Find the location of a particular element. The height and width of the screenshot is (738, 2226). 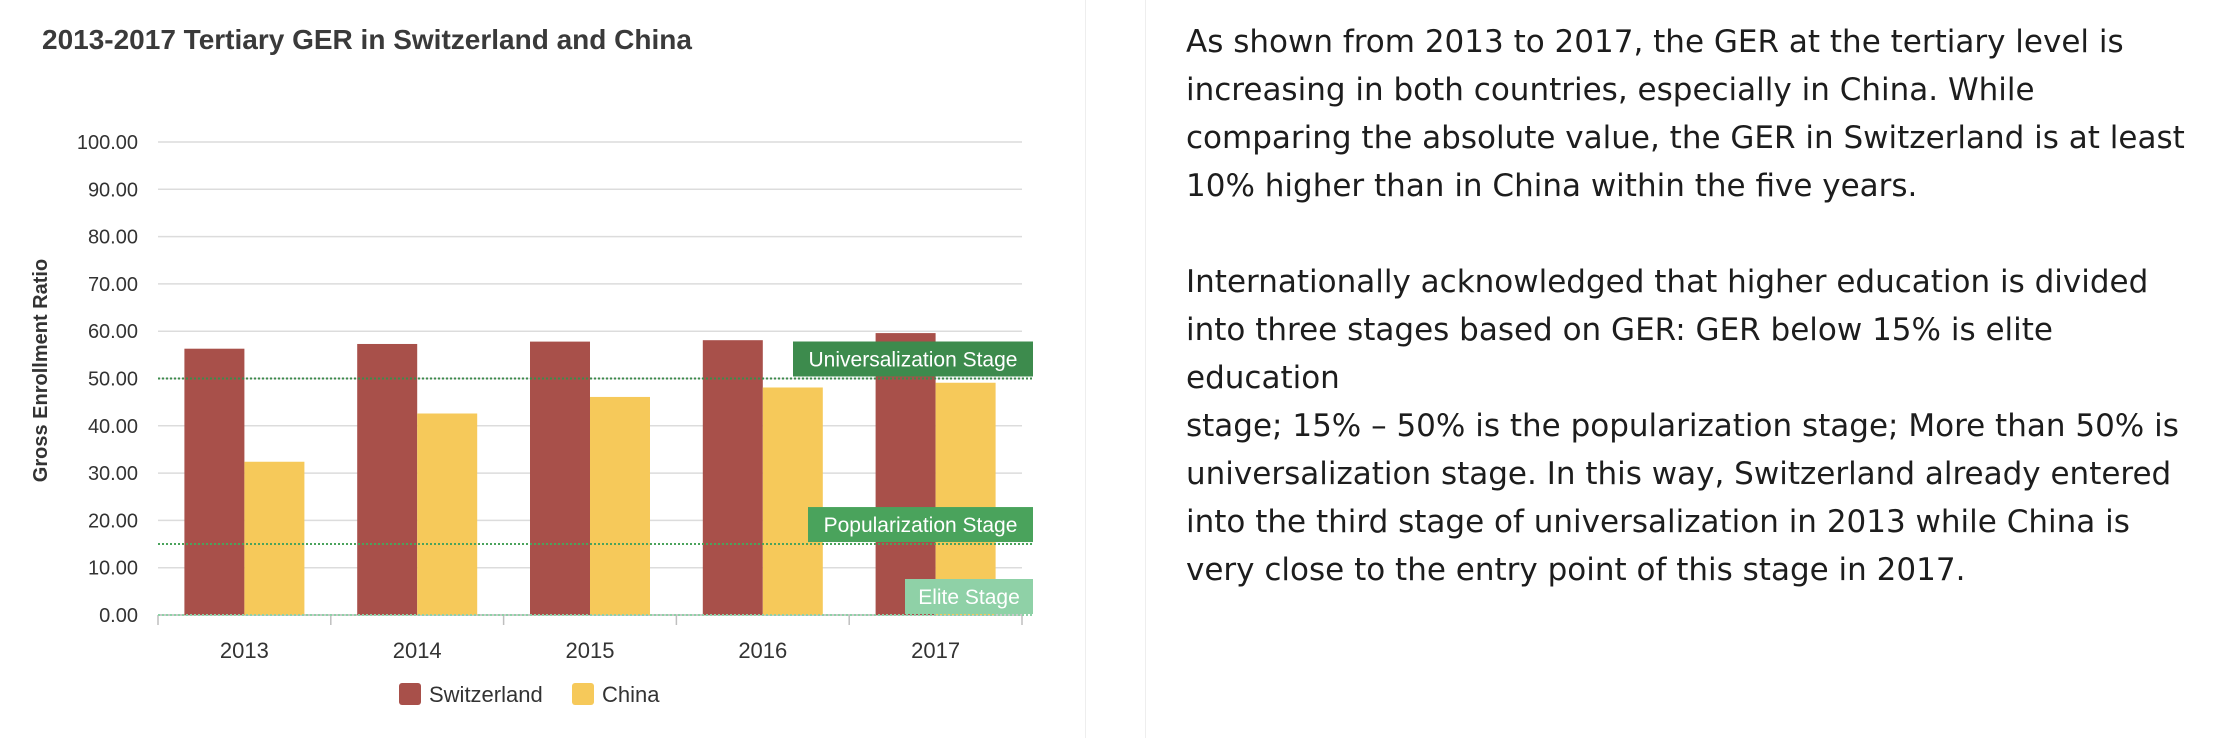

stage-label: Elite Stage is located at coordinates (969, 597).